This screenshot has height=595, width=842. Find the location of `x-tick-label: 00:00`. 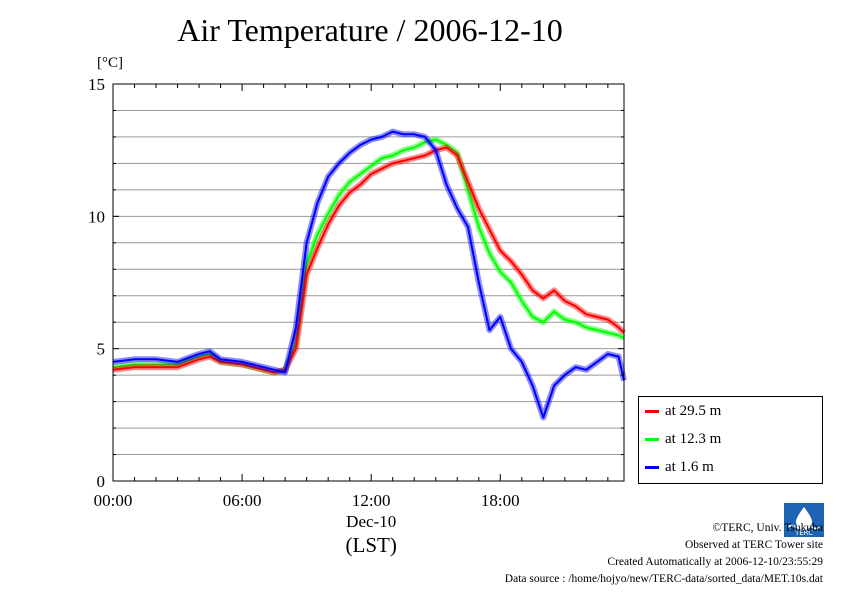

x-tick-label: 00:00 is located at coordinates (113, 500).